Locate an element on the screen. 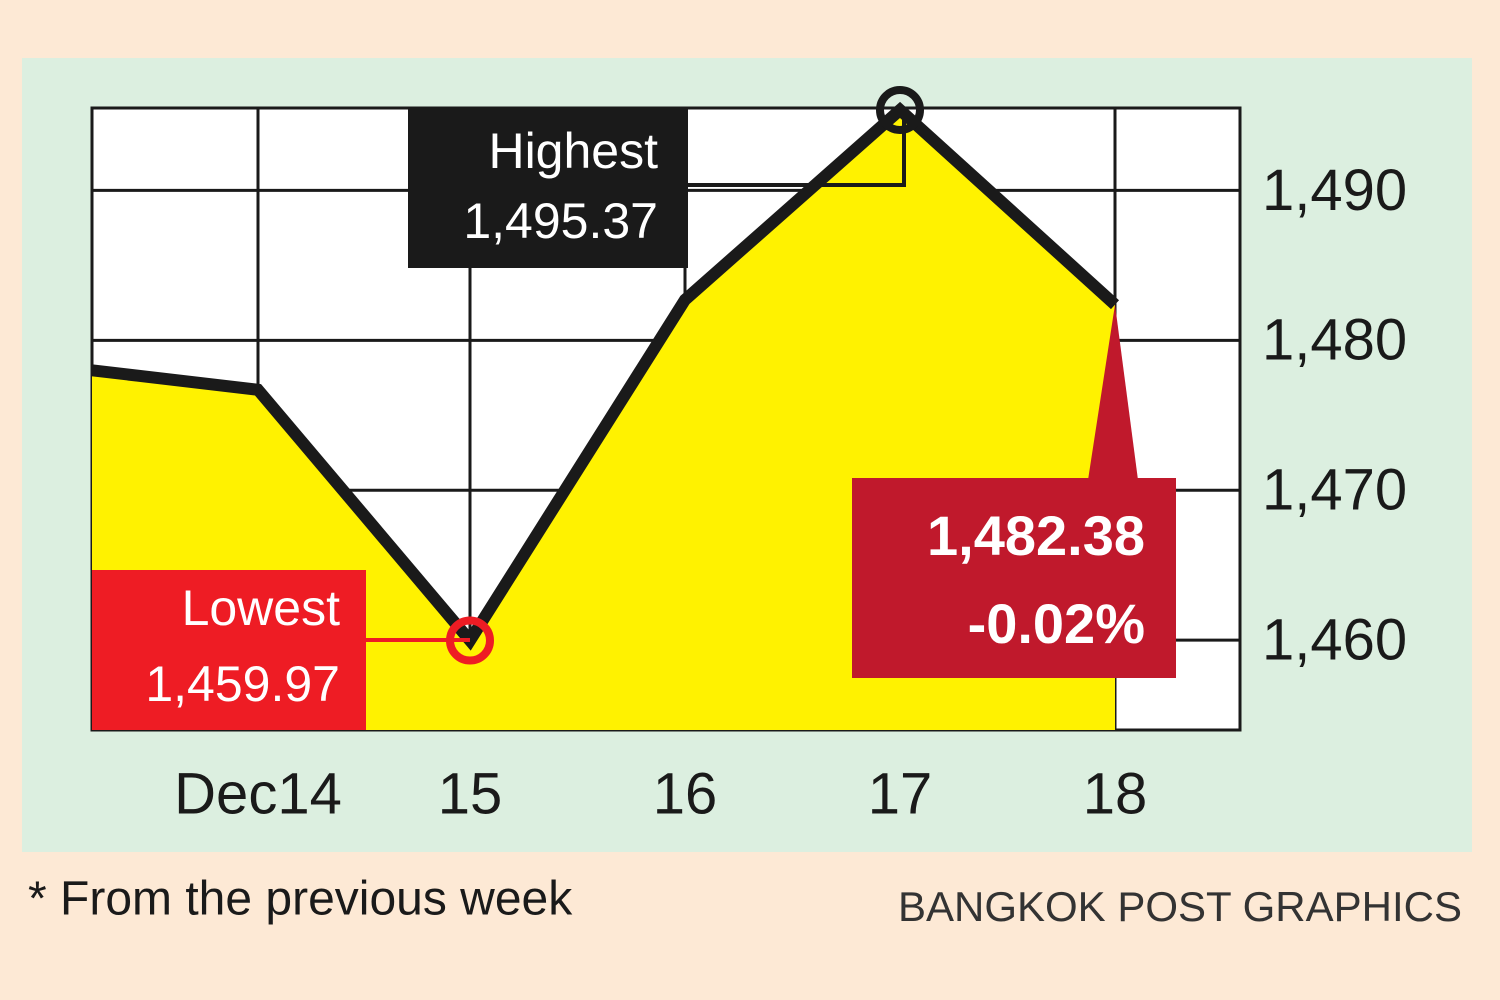 The height and width of the screenshot is (1000, 1500). callout-pointer is located at coordinates (1113, 392).